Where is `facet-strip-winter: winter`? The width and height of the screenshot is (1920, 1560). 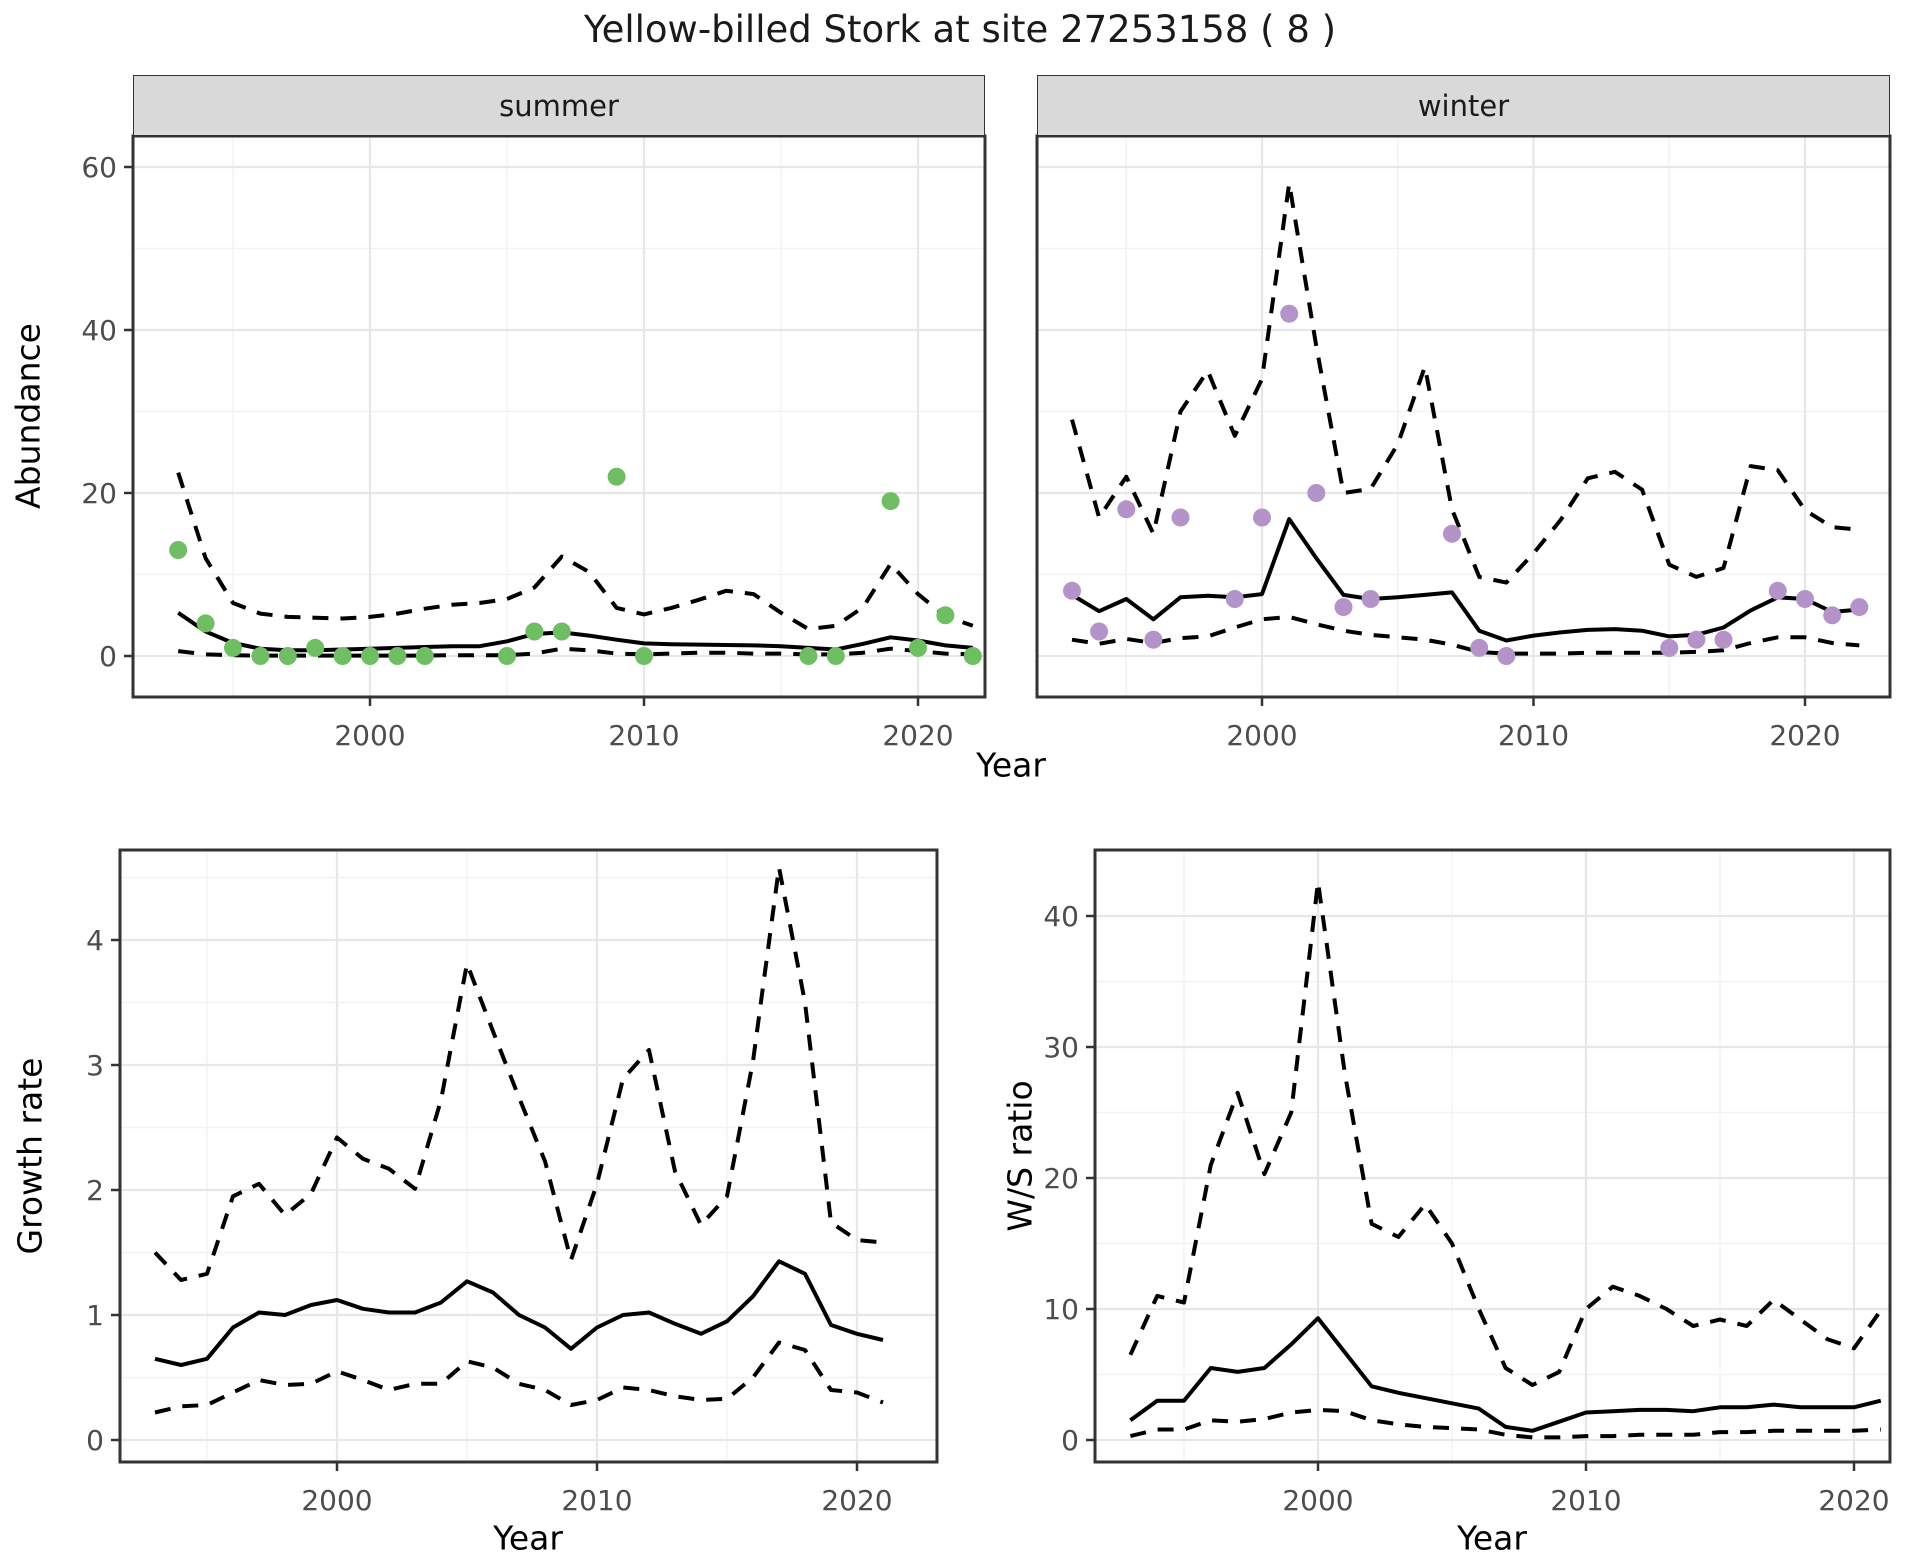
facet-strip-winter: winter is located at coordinates (1463, 105).